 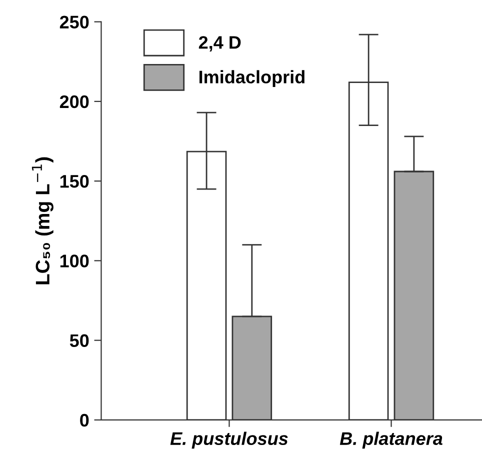 I want to click on x-tick-label: E. pustulosus, so click(x=229, y=440).